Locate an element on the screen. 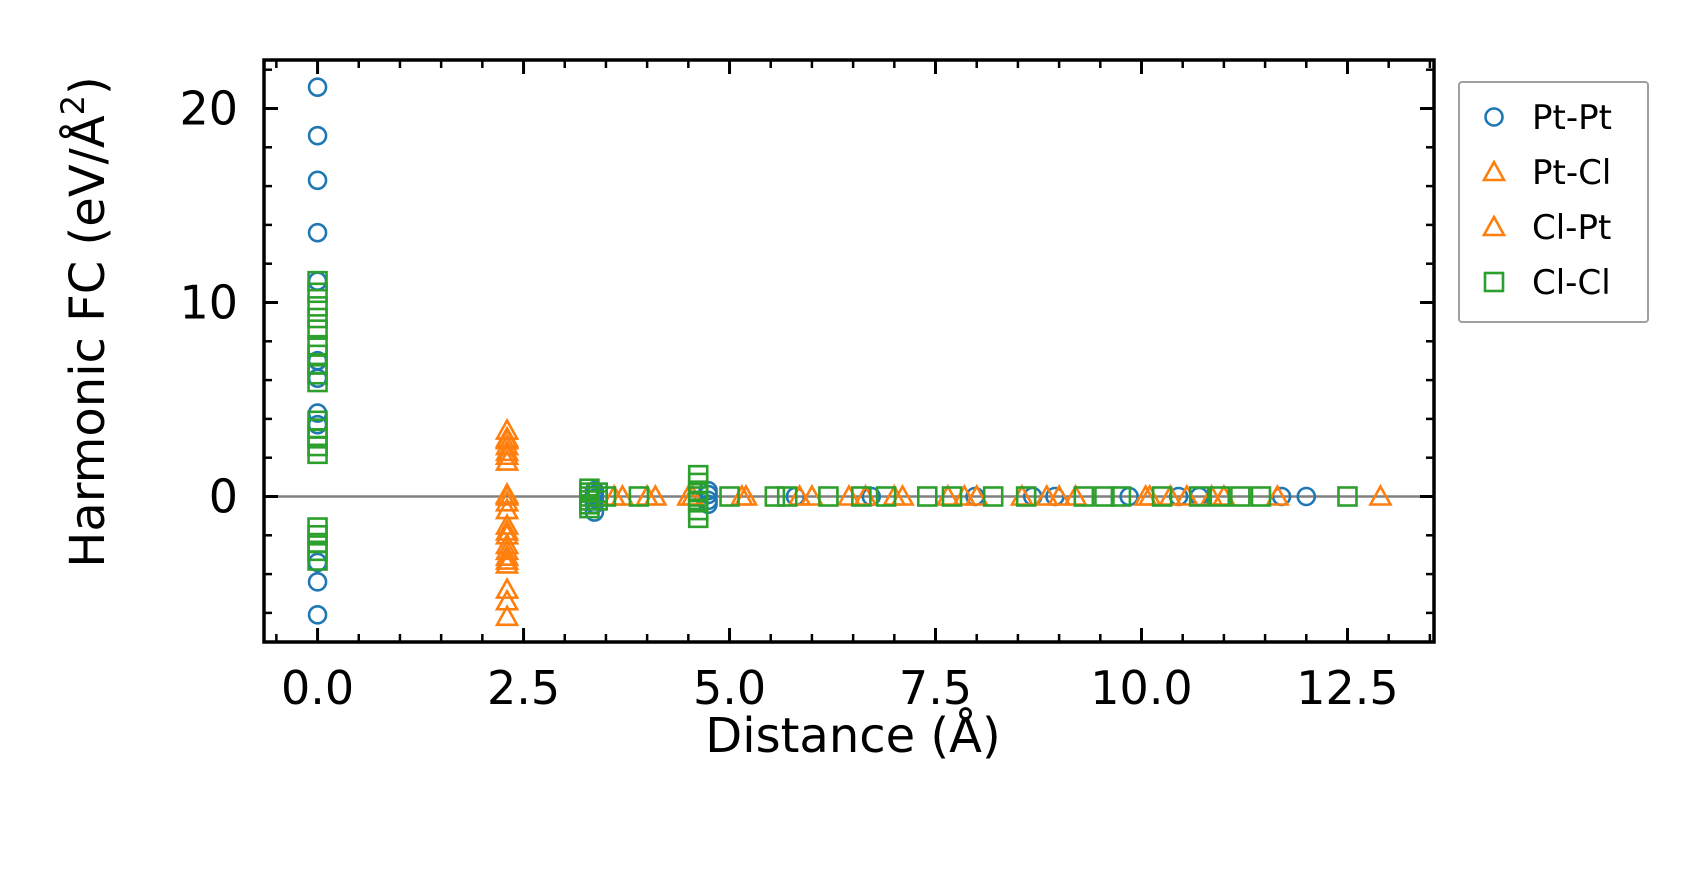 The height and width of the screenshot is (883, 1695). legend-box is located at coordinates (1553, 202).